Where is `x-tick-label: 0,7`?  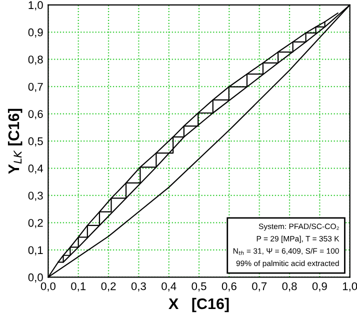 x-tick-label: 0,7 is located at coordinates (259, 287).